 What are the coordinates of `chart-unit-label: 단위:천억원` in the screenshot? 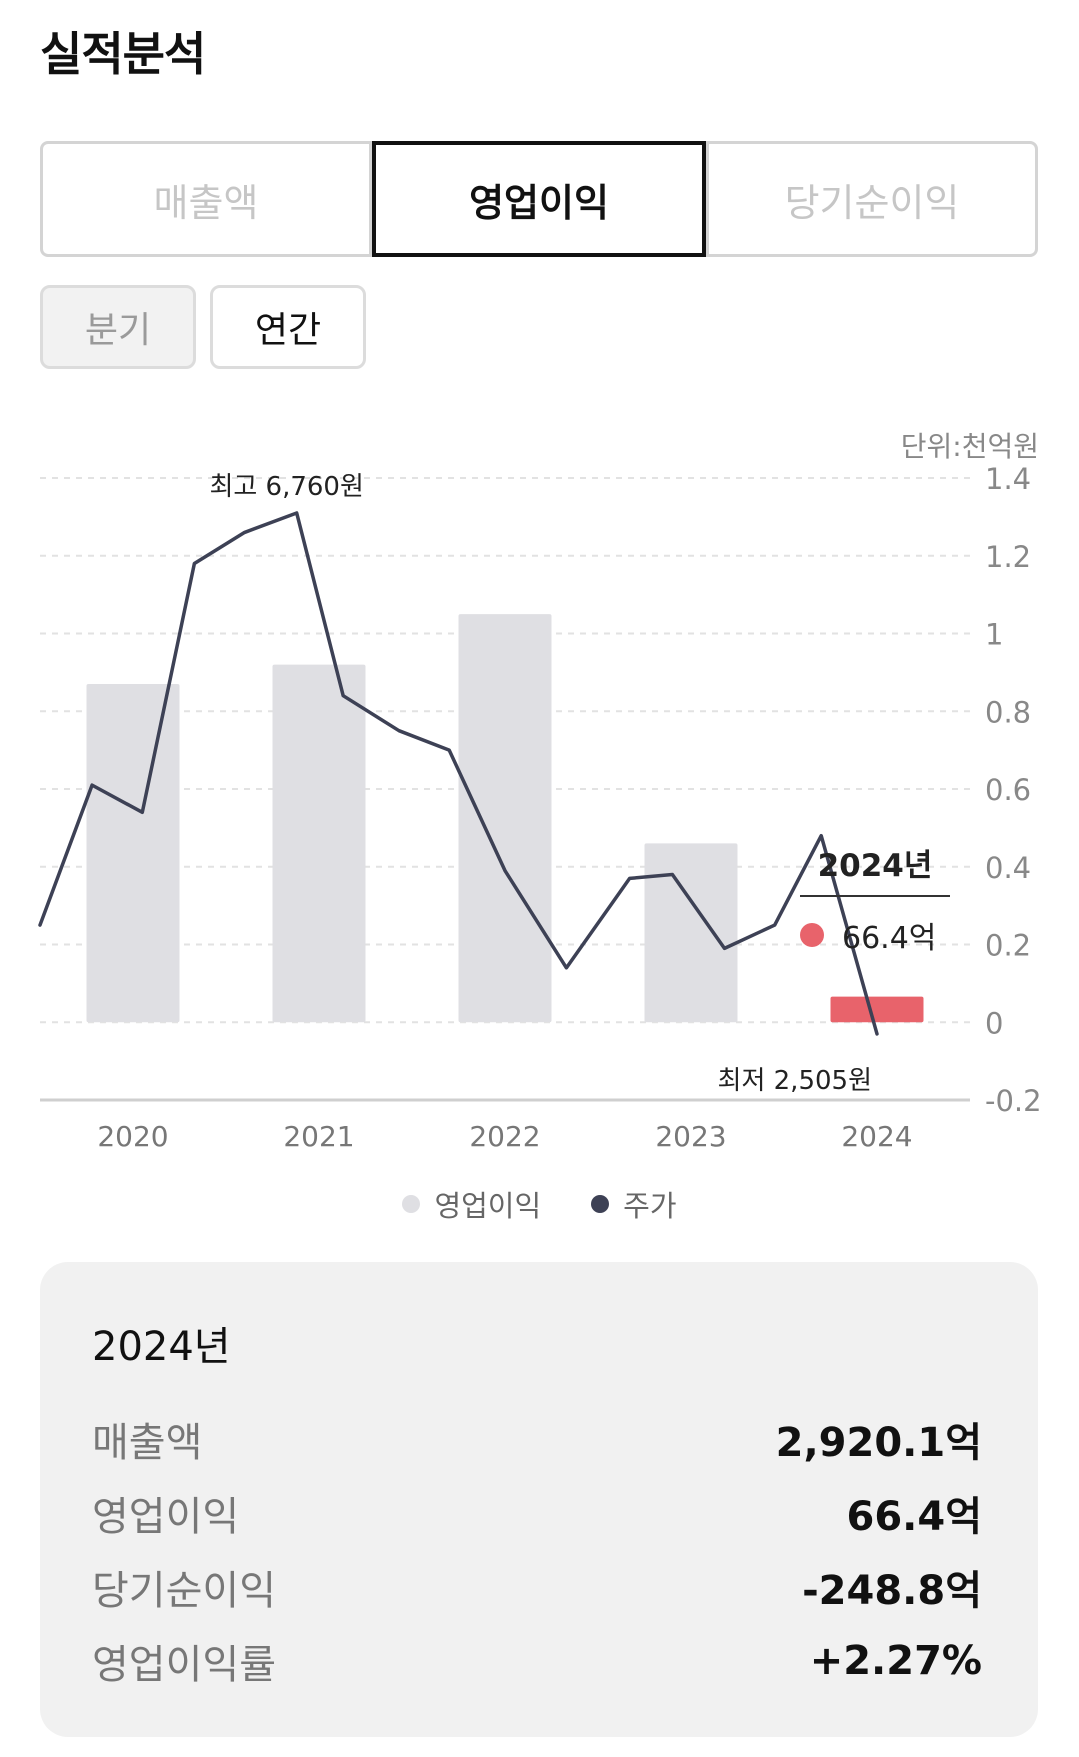 It's located at (969, 446).